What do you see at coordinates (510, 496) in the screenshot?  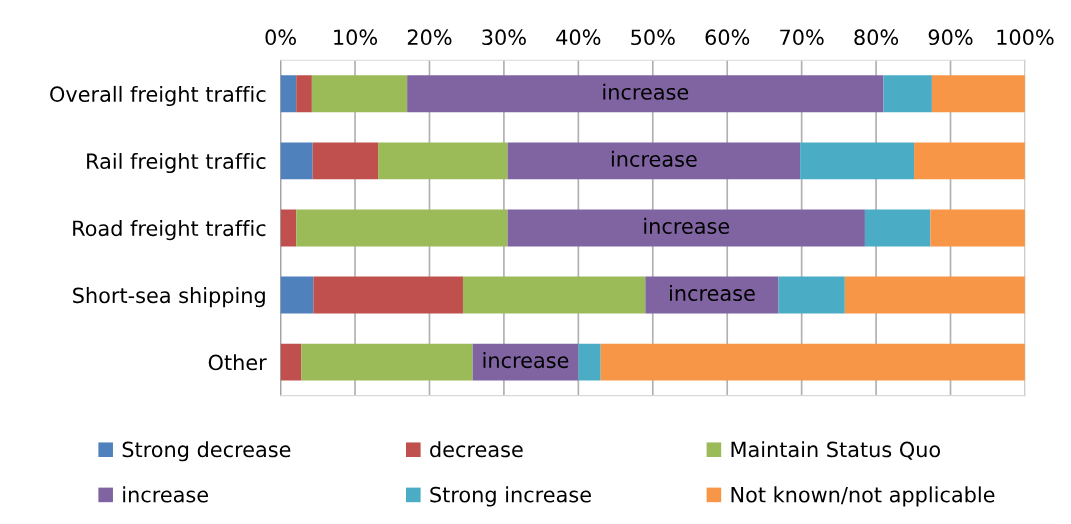 I see `legend-label: Strong increase` at bounding box center [510, 496].